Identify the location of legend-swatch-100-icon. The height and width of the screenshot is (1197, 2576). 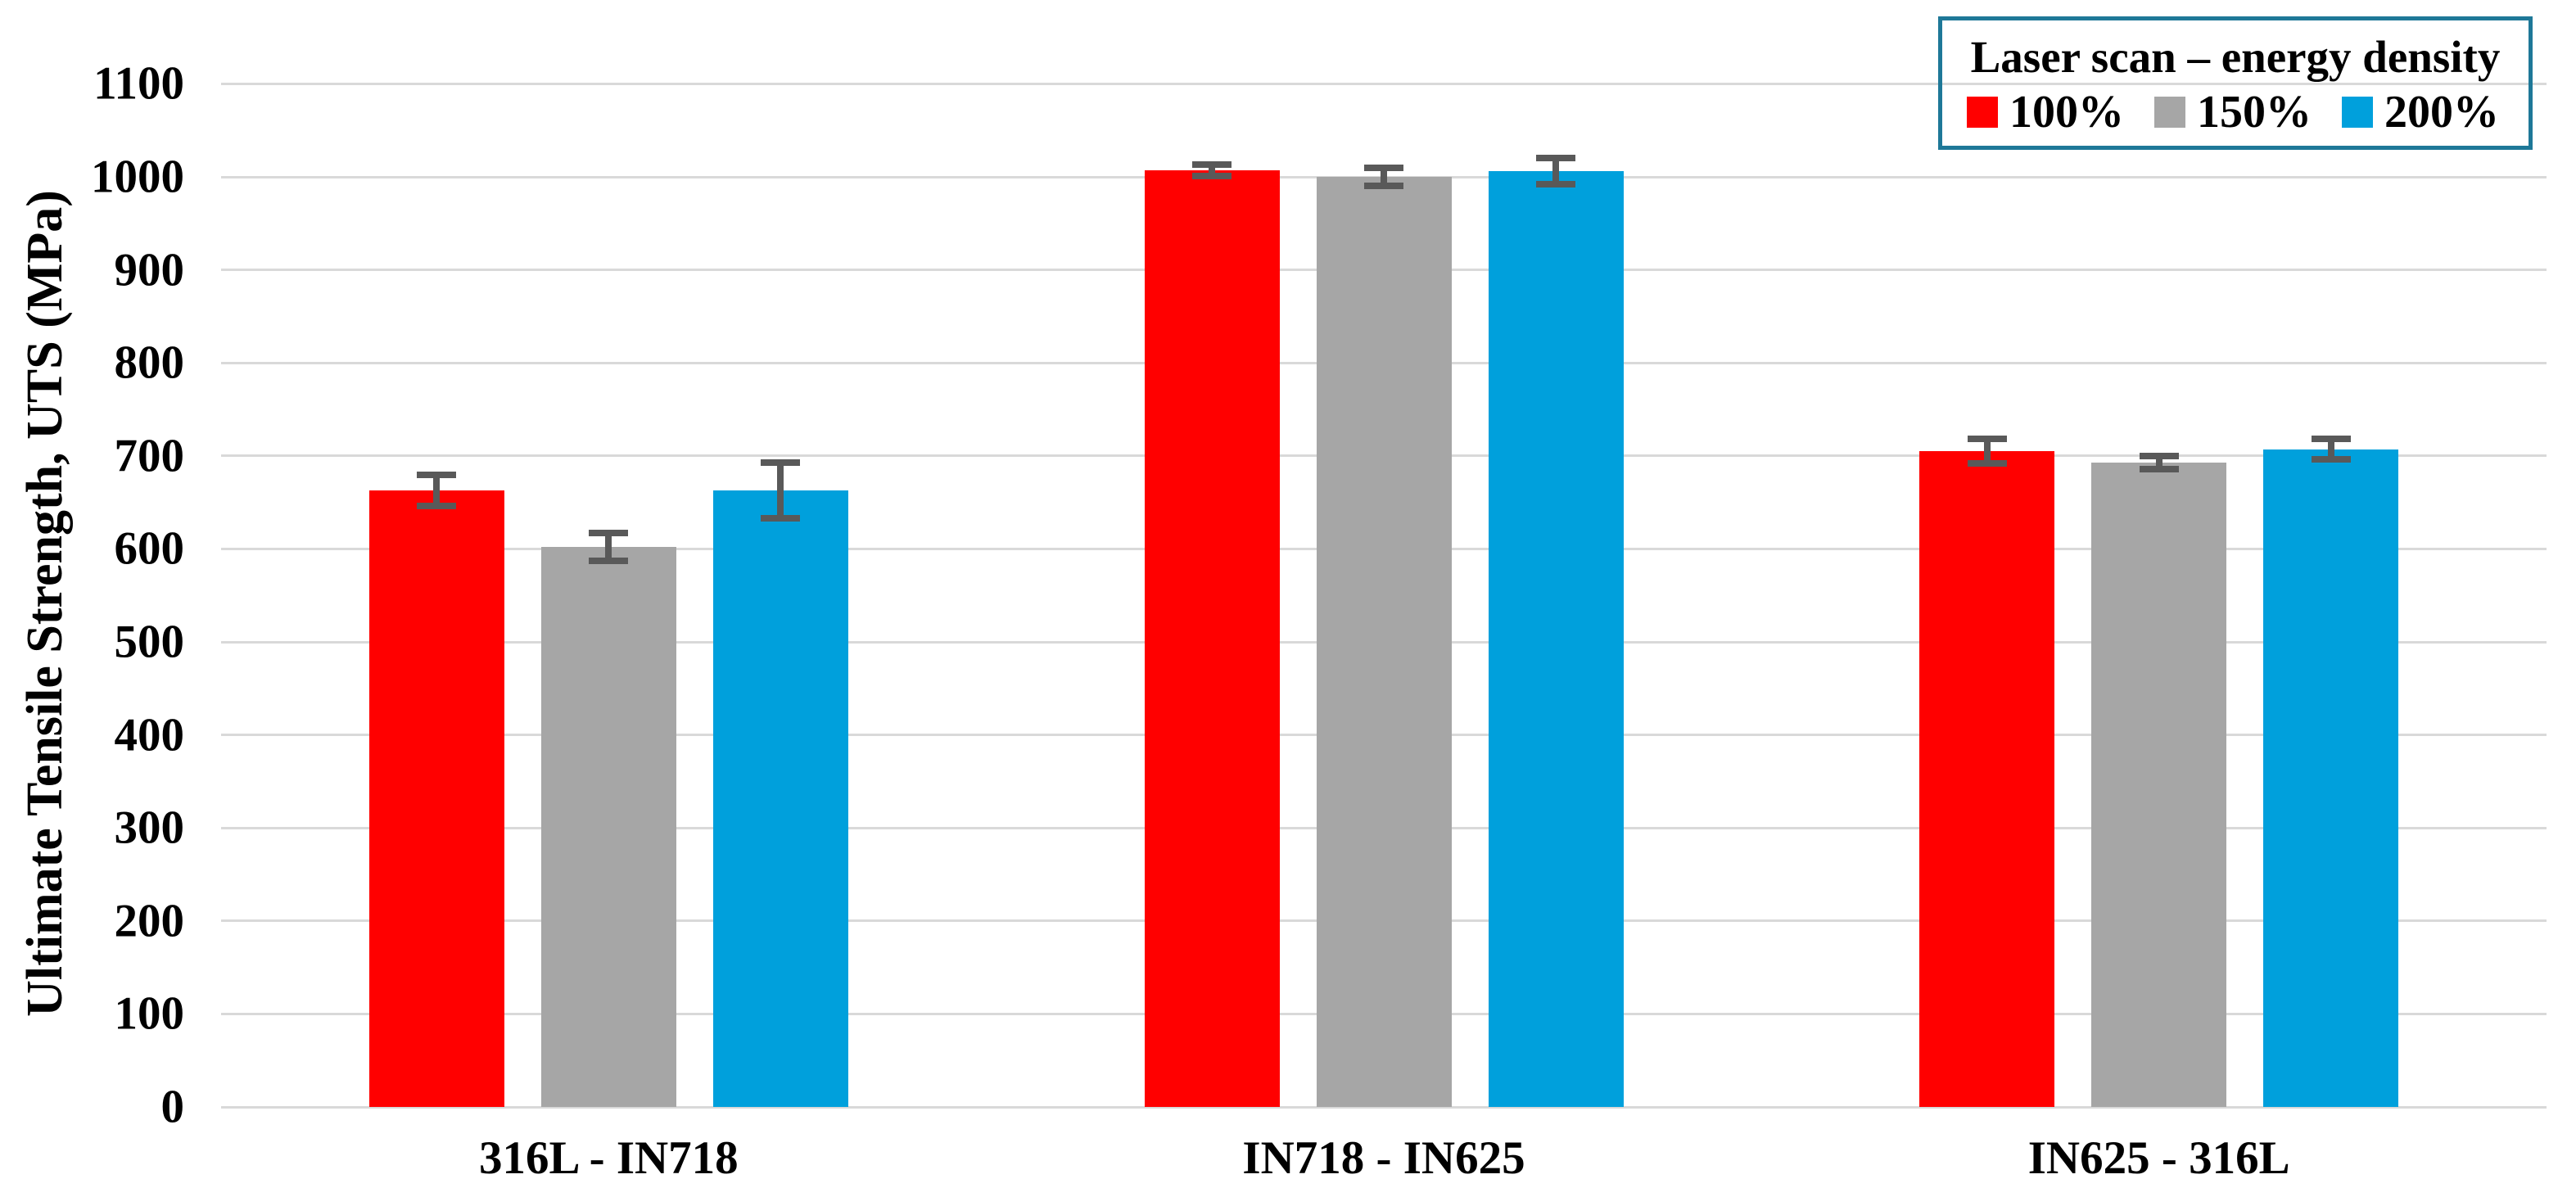
(1982, 112).